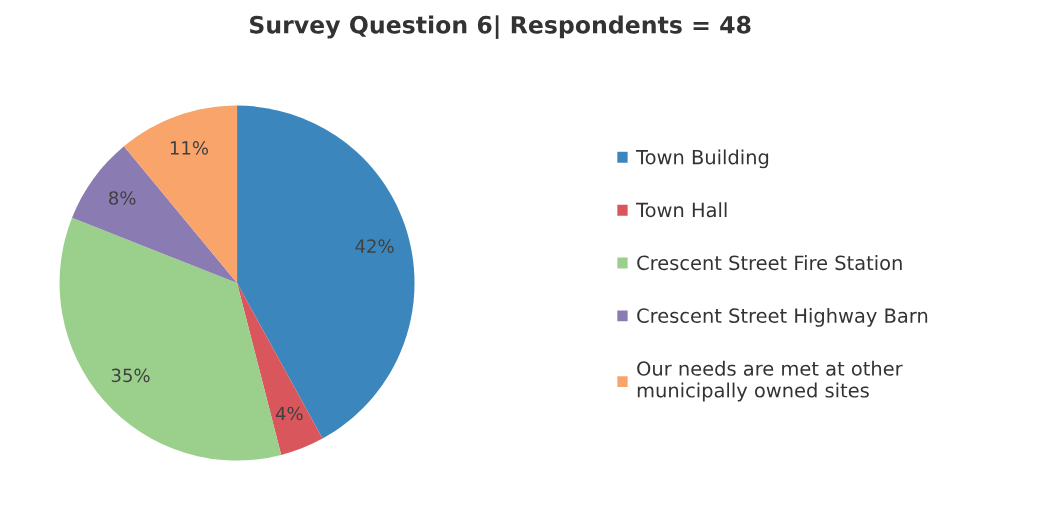 This screenshot has height=510, width=1042. I want to click on data-label: 8%, so click(122, 198).